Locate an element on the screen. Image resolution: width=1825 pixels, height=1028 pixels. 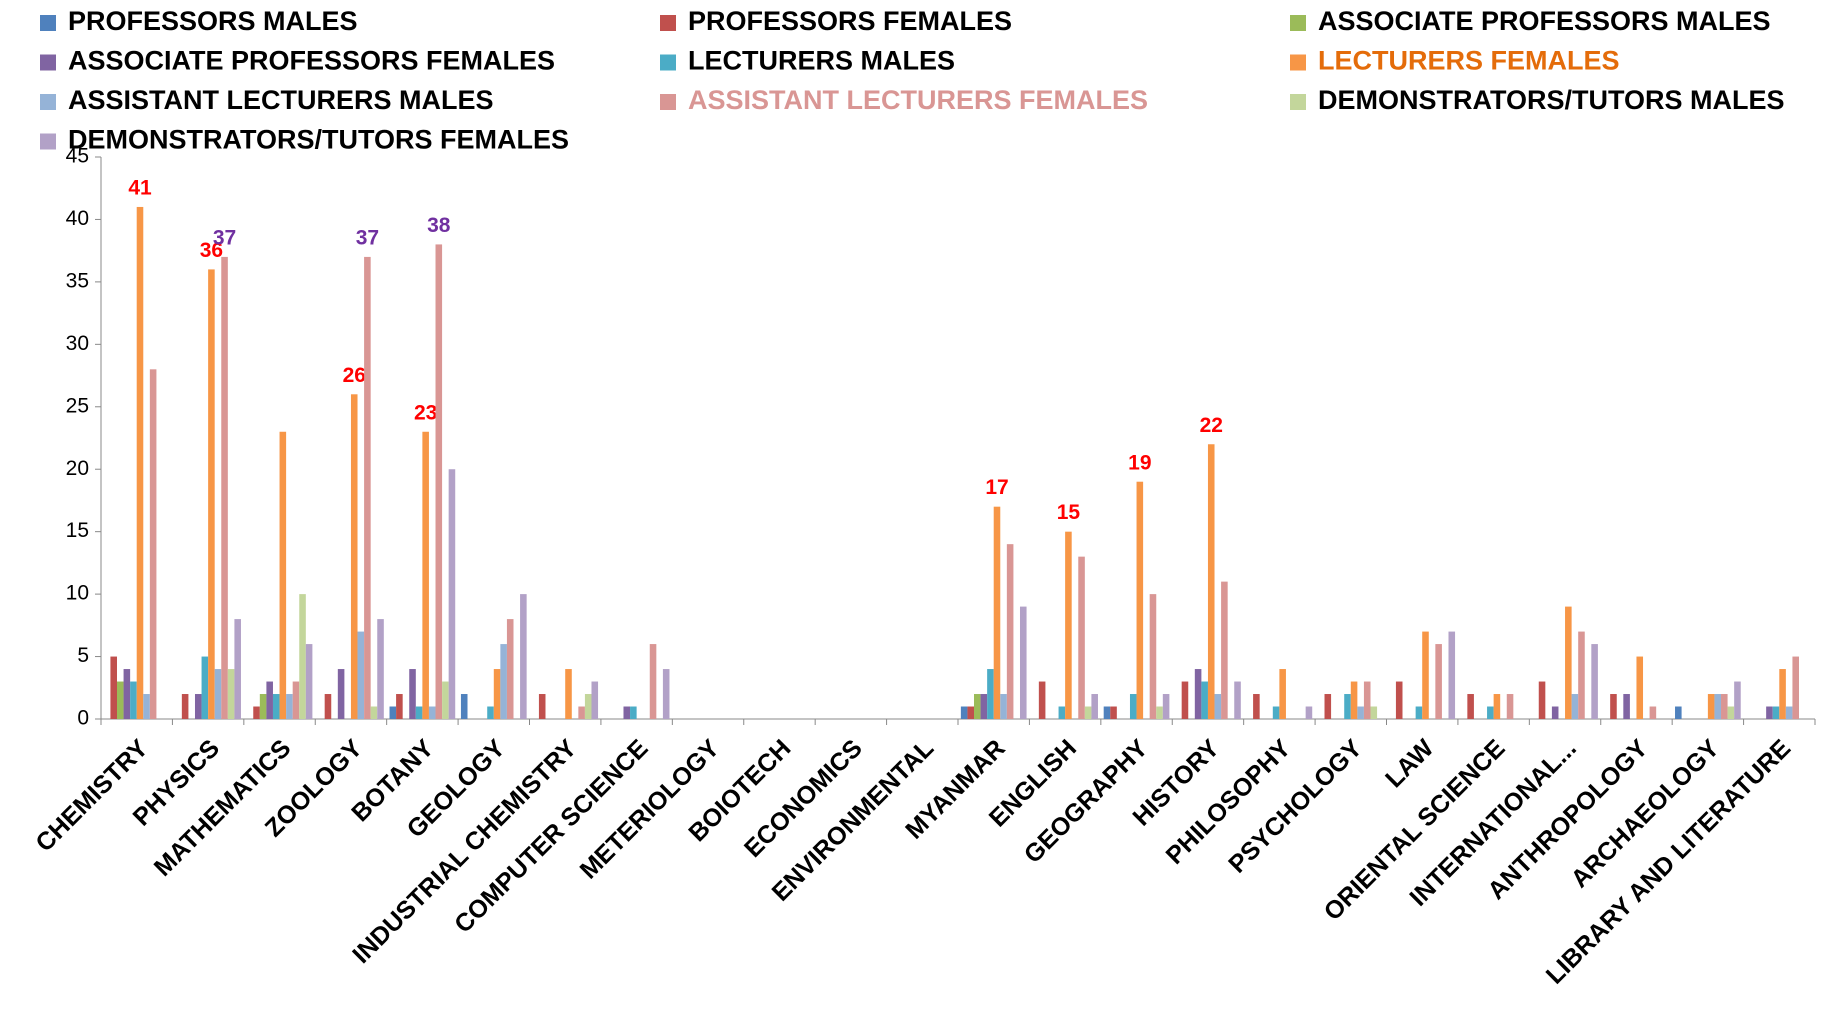
y-tick-label: 20 is located at coordinates (77, 468).